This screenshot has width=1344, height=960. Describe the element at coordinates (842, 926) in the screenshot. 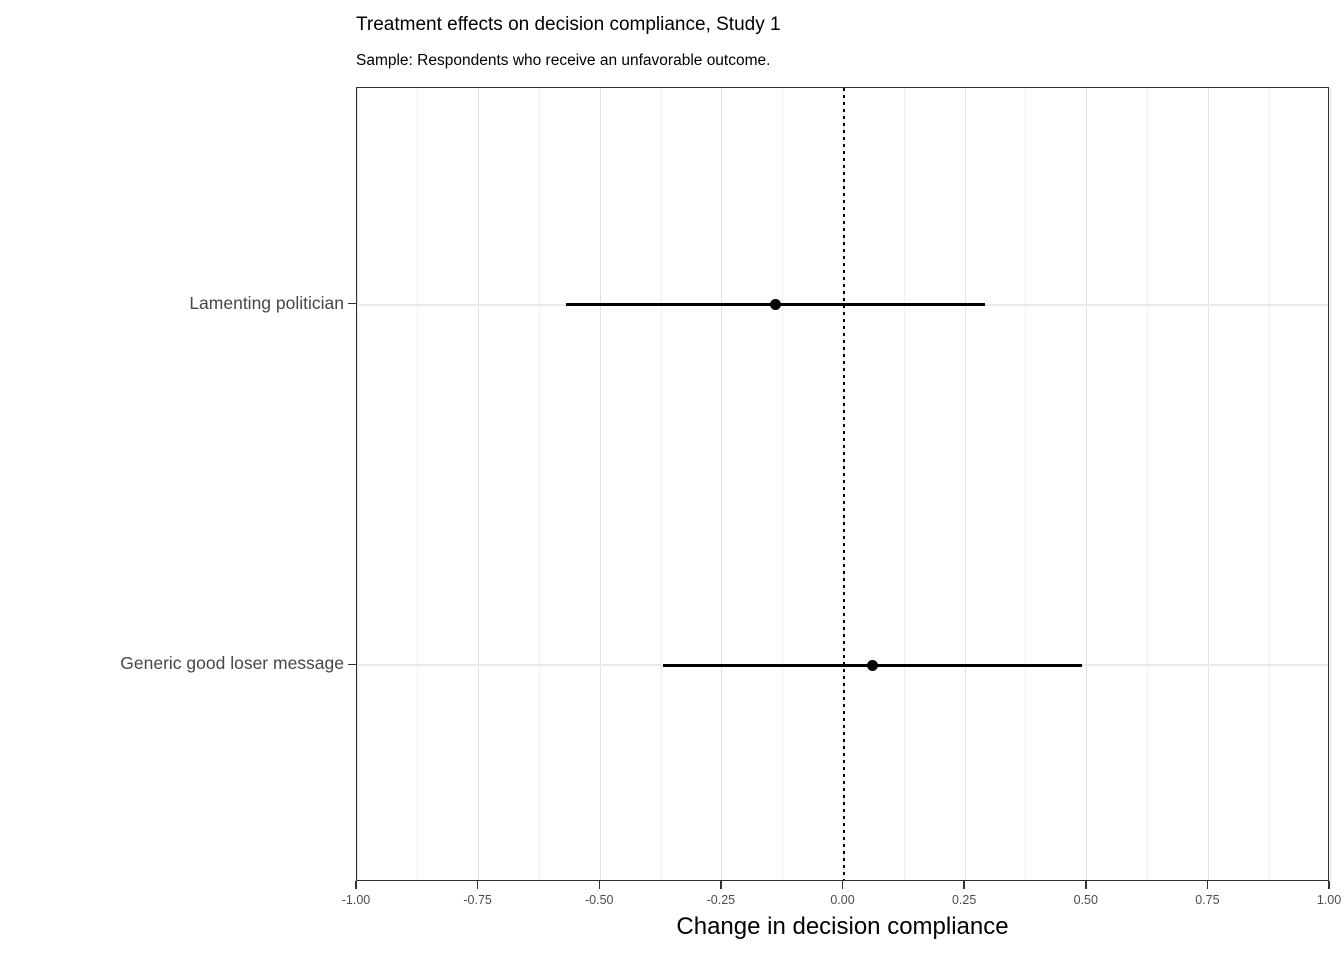

I see `x-axis-title: Change in decision compliance` at that location.